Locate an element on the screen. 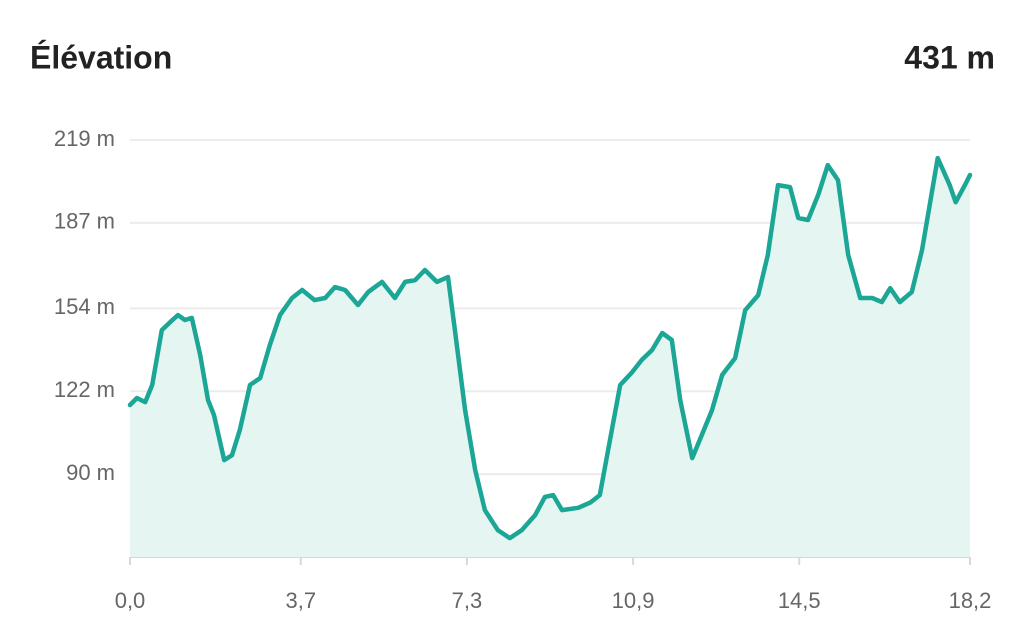 This screenshot has height=642, width=1024. chart-title: Élévation is located at coordinates (101, 57).